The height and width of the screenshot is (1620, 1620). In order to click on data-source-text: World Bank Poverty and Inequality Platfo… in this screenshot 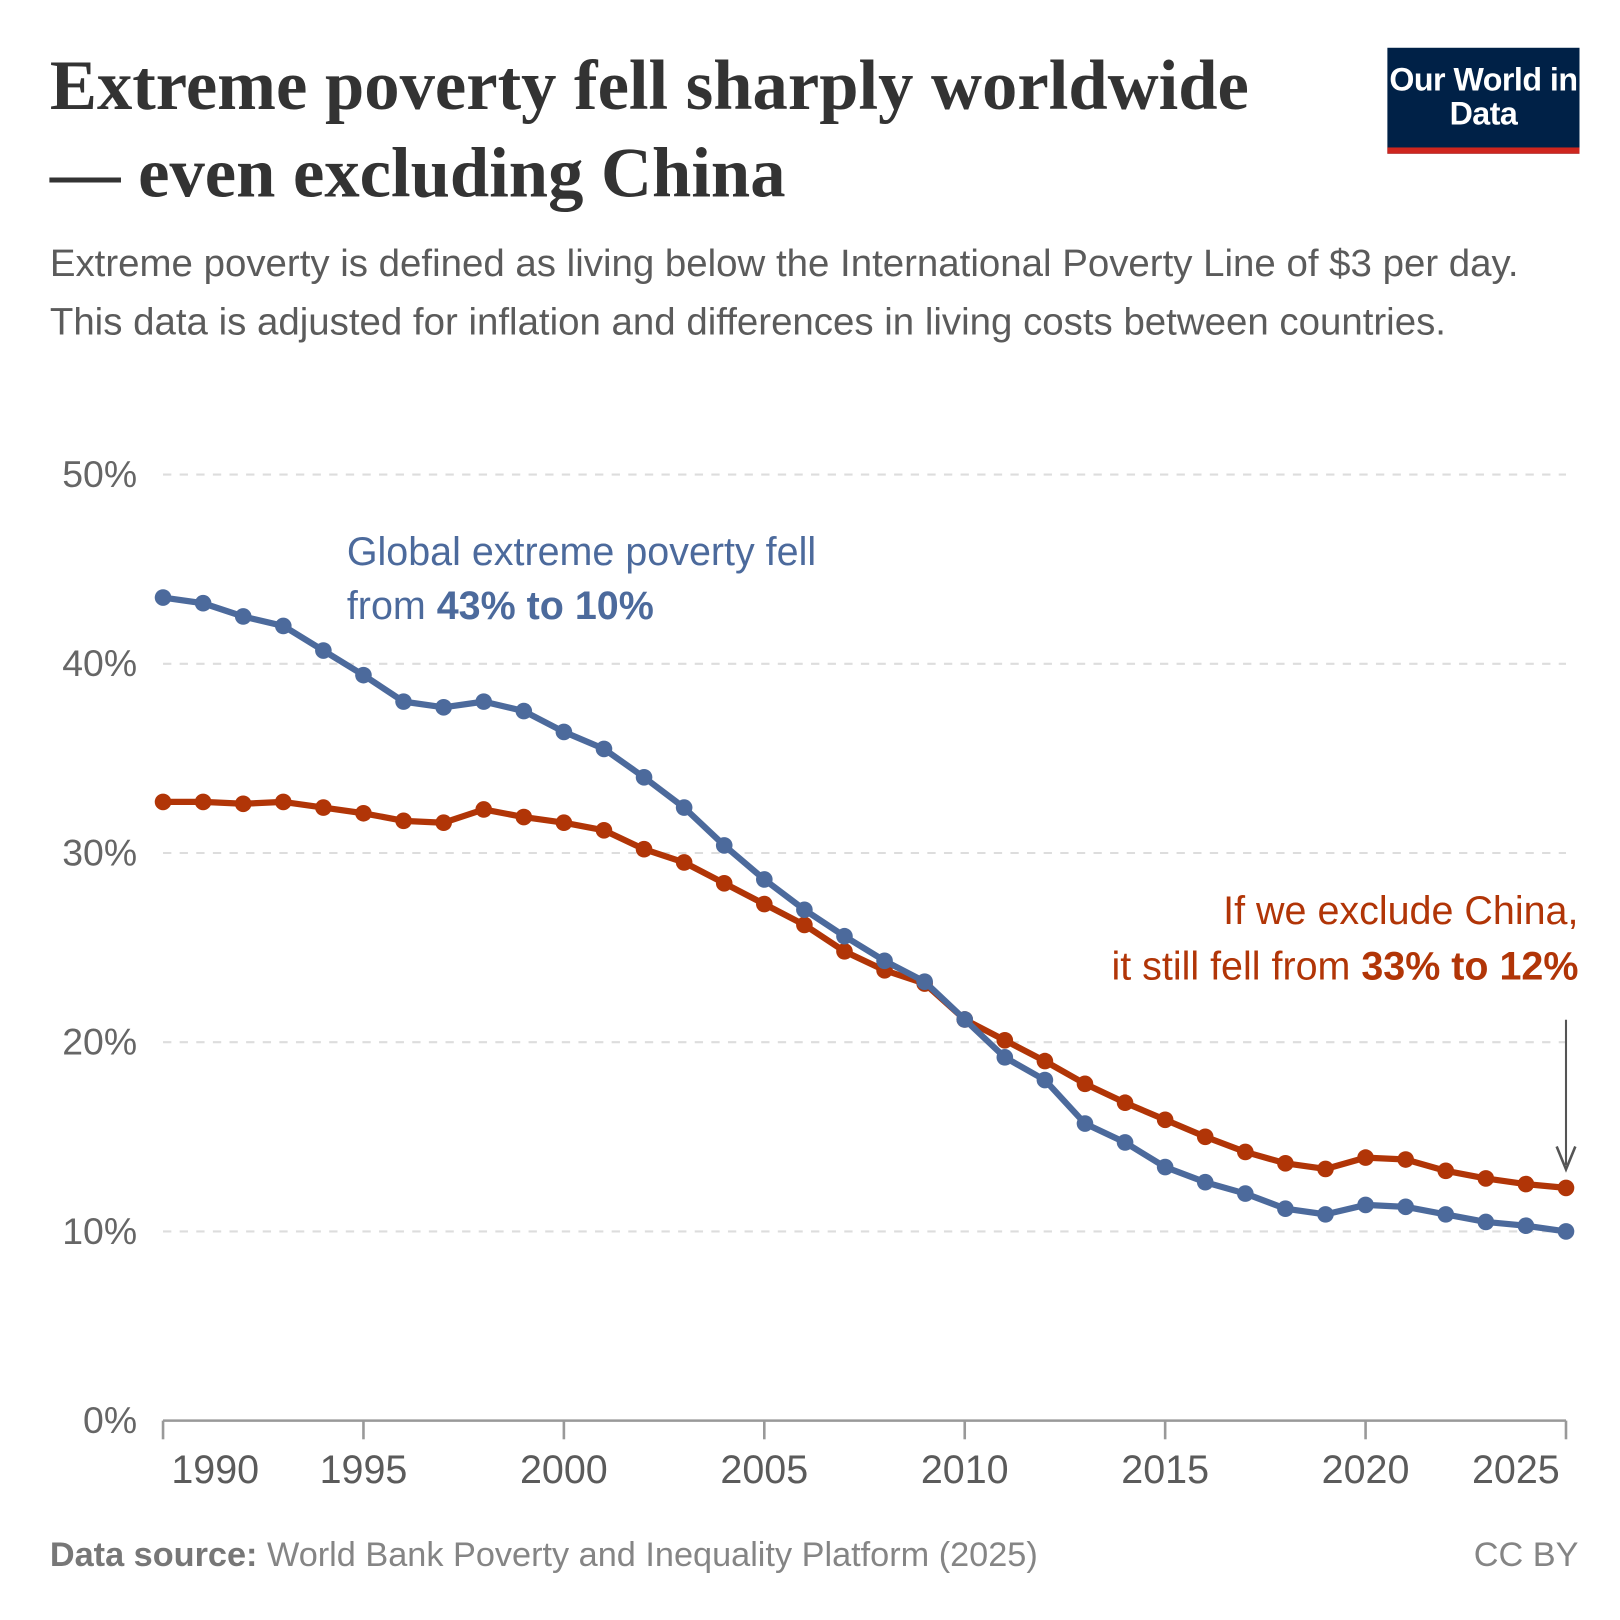, I will do `click(652, 1554)`.